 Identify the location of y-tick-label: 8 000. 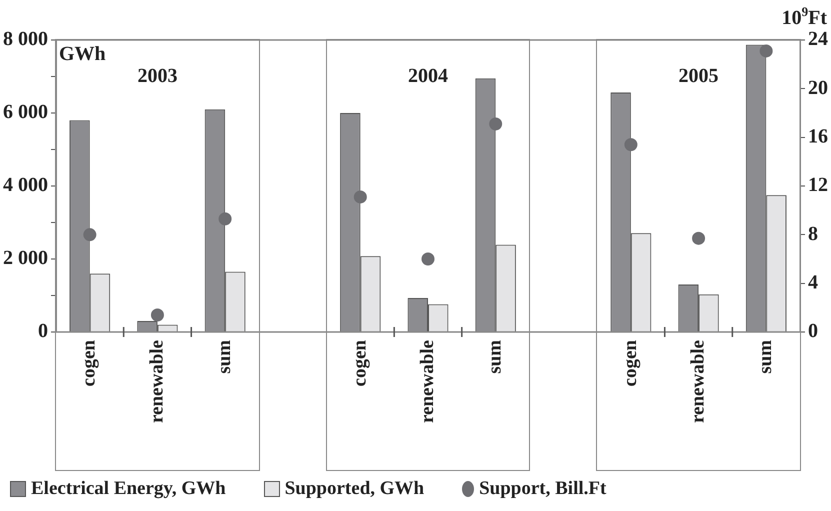
(25, 39).